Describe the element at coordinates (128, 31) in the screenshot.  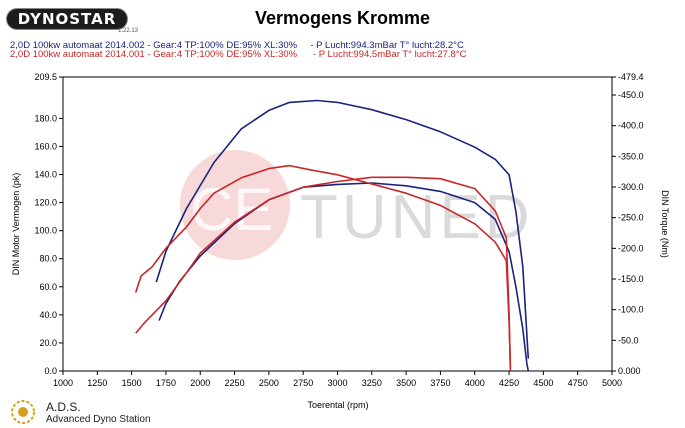
I see `logo-version: 1.22.13` at that location.